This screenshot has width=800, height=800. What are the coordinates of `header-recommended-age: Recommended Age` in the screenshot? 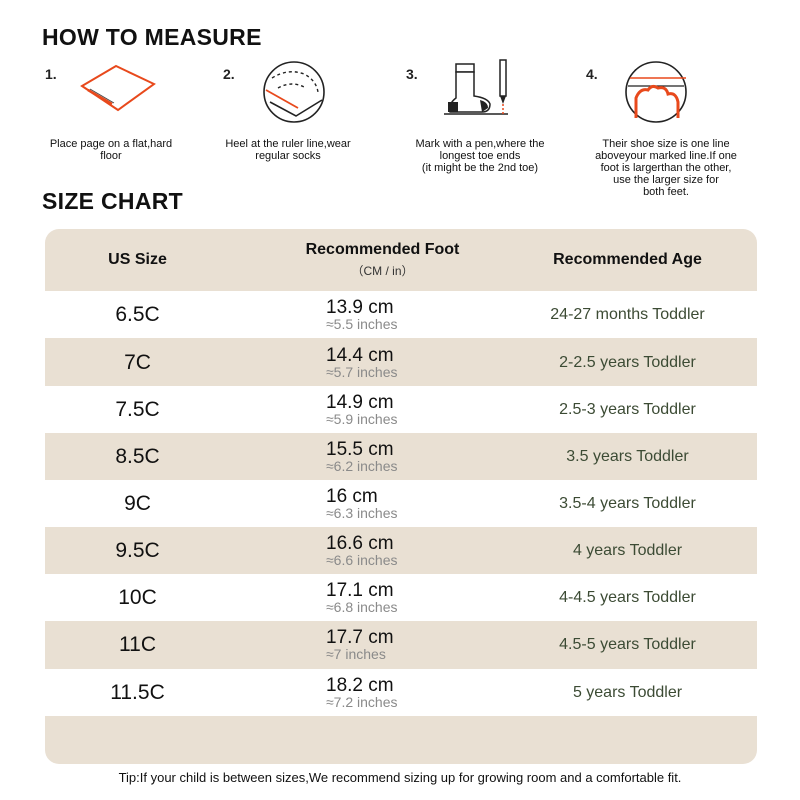 It's located at (627, 260).